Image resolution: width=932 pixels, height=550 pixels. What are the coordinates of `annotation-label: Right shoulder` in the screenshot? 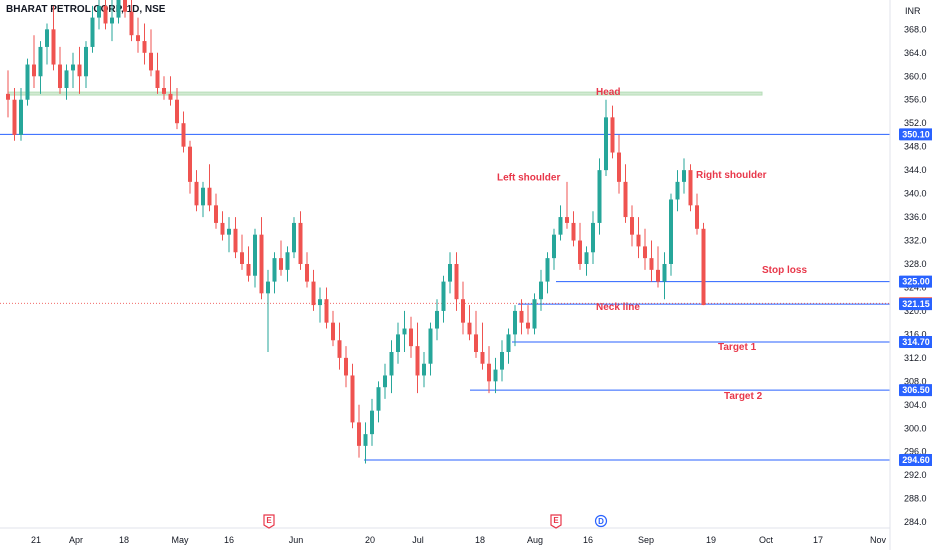 It's located at (731, 175).